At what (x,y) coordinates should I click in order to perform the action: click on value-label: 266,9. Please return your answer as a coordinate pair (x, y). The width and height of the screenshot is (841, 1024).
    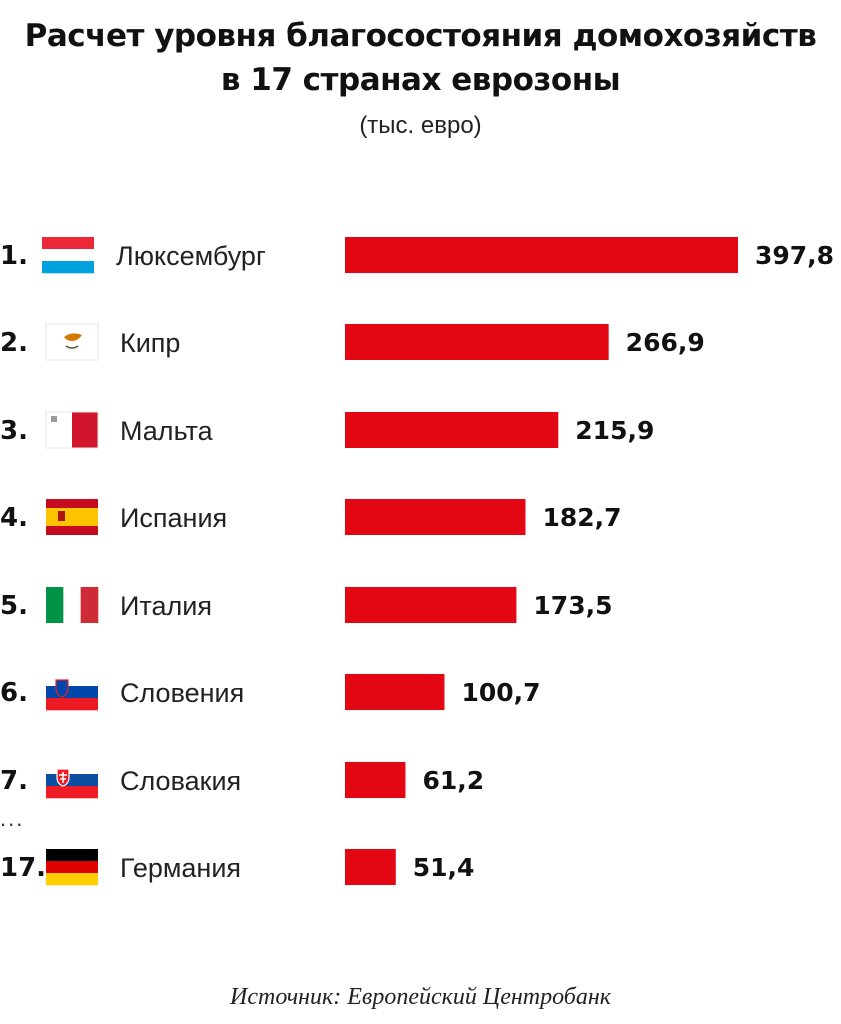
    Looking at the image, I should click on (665, 342).